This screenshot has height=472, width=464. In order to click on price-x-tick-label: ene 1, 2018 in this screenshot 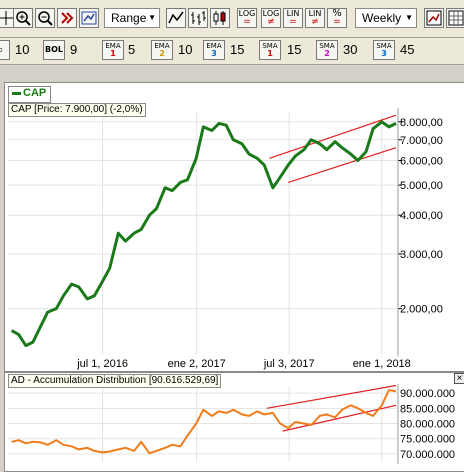, I will do `click(382, 364)`.